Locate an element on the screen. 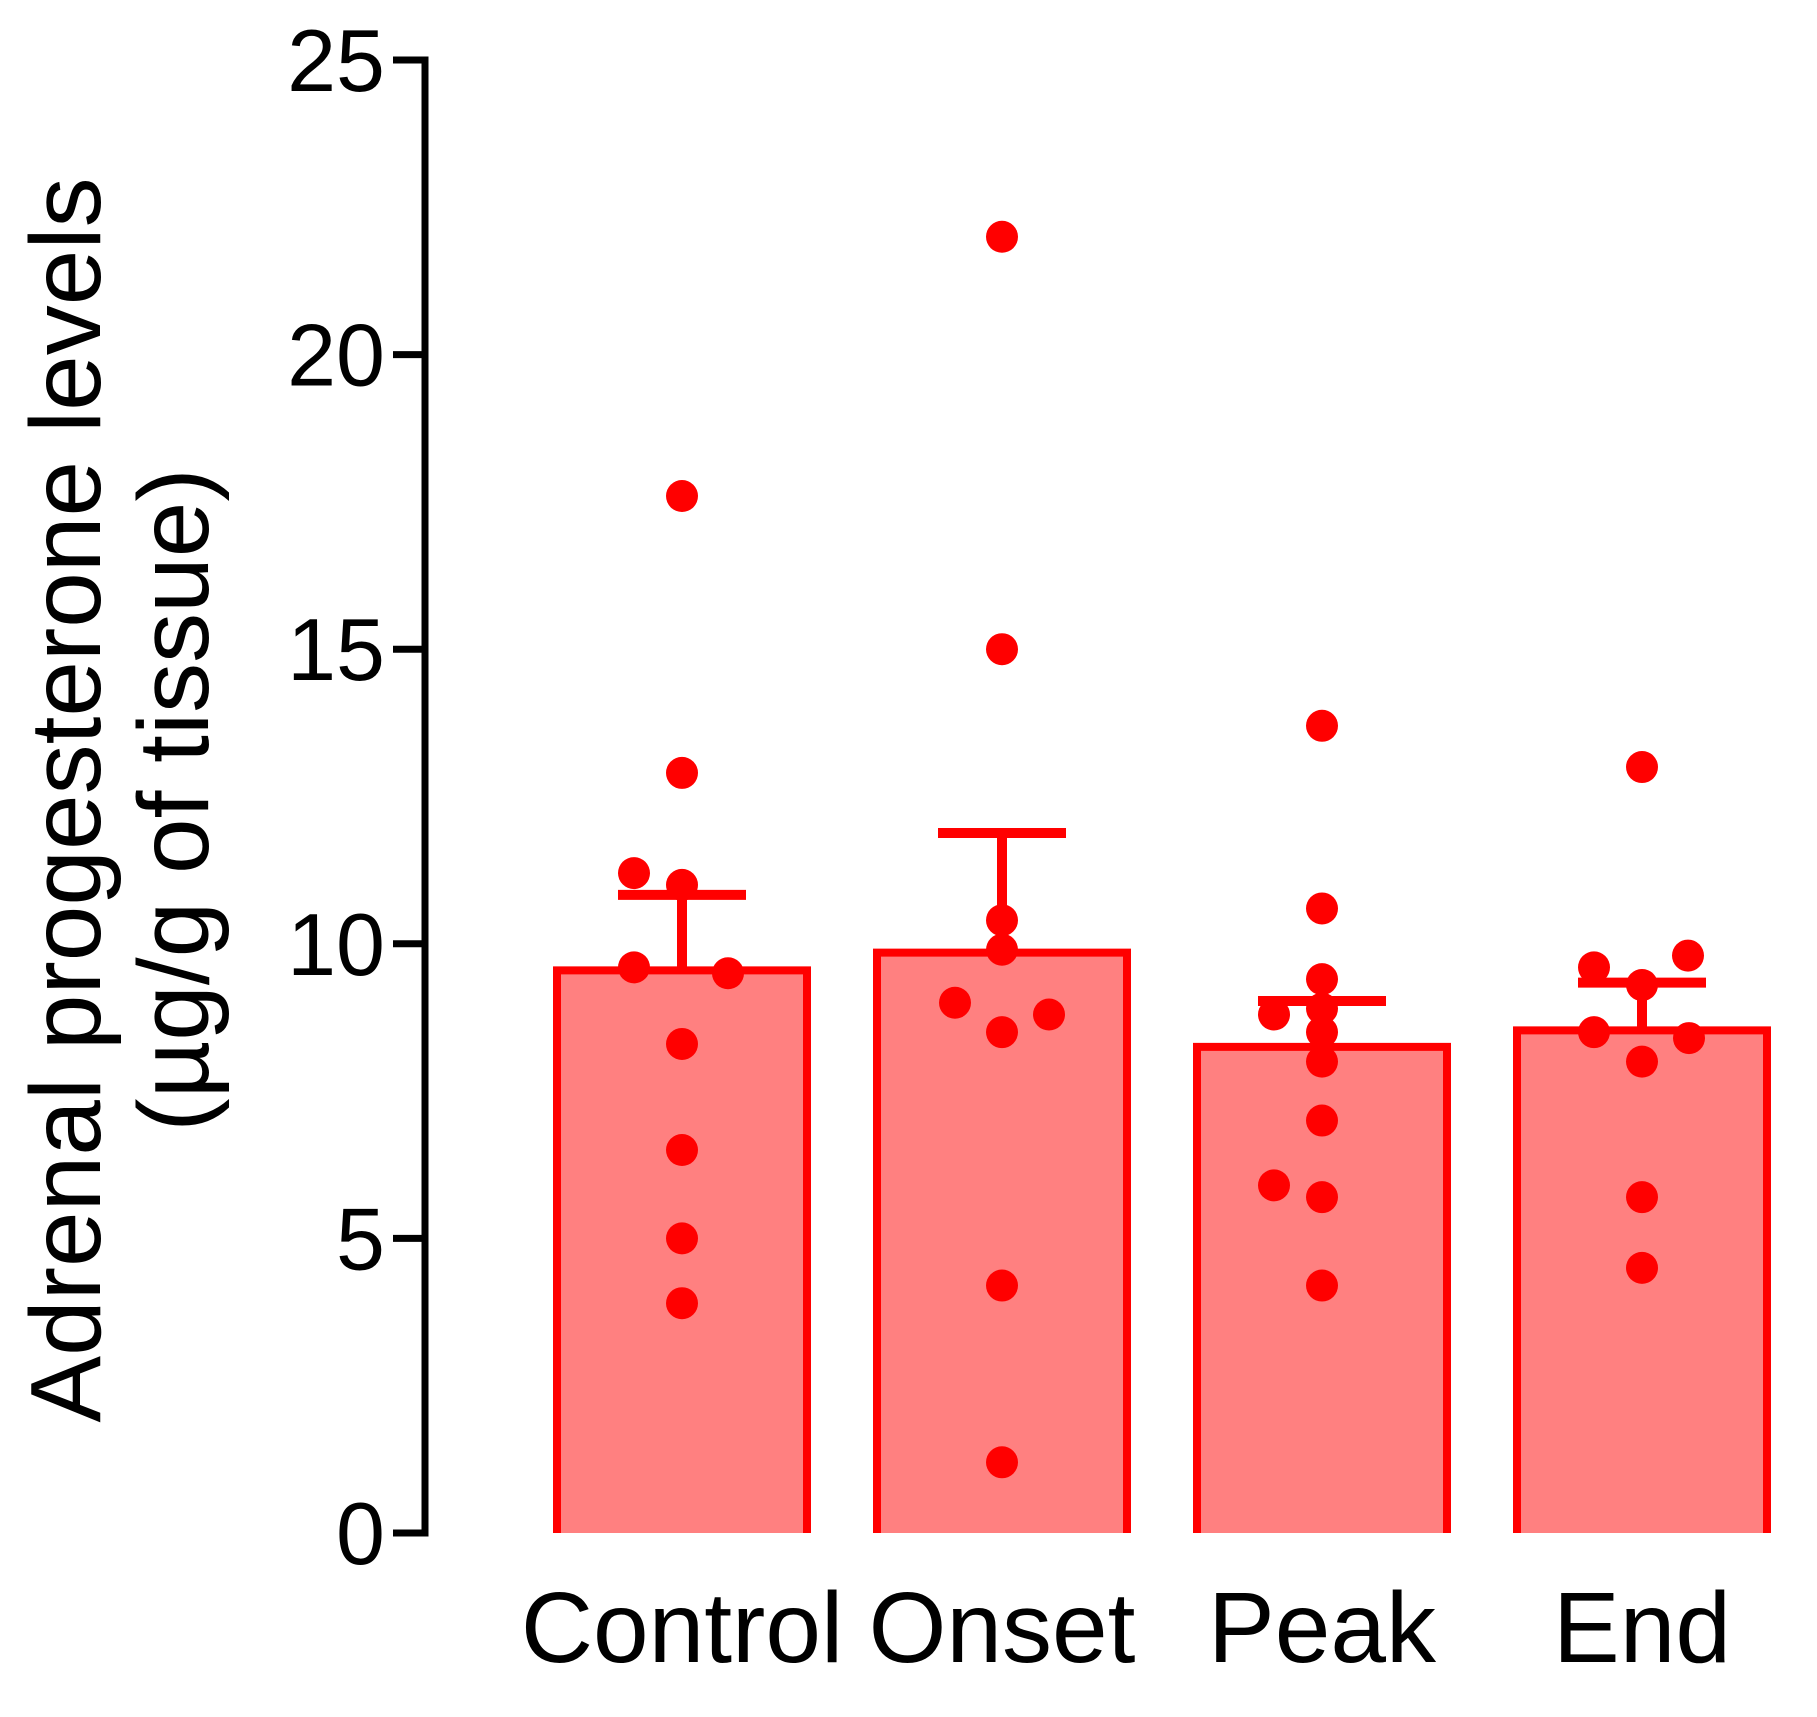  x-label-onset: Onset is located at coordinates (1002, 1628).